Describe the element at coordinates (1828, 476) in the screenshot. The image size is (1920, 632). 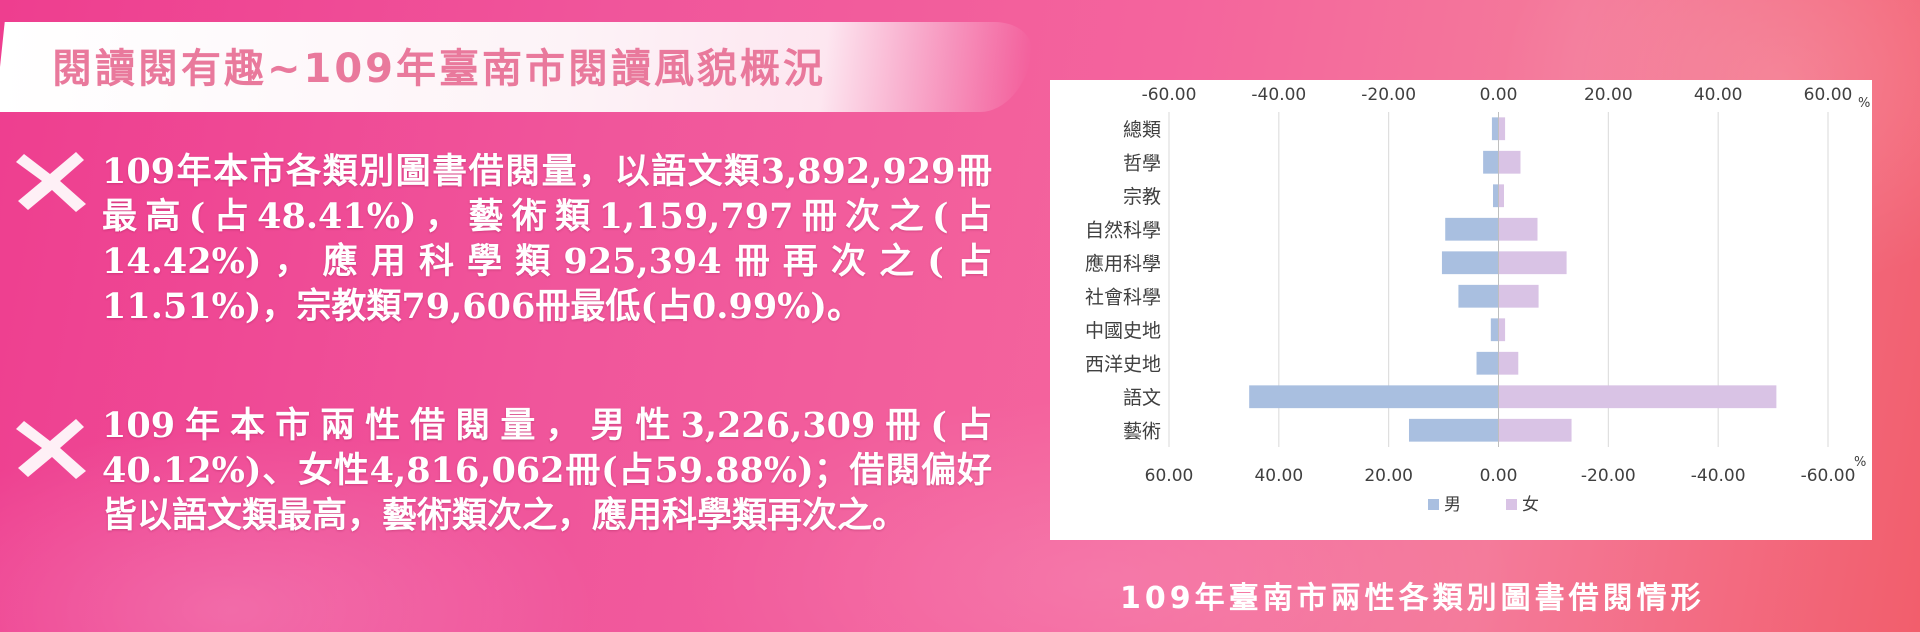
I see `bottom-tick-label: -60.00` at that location.